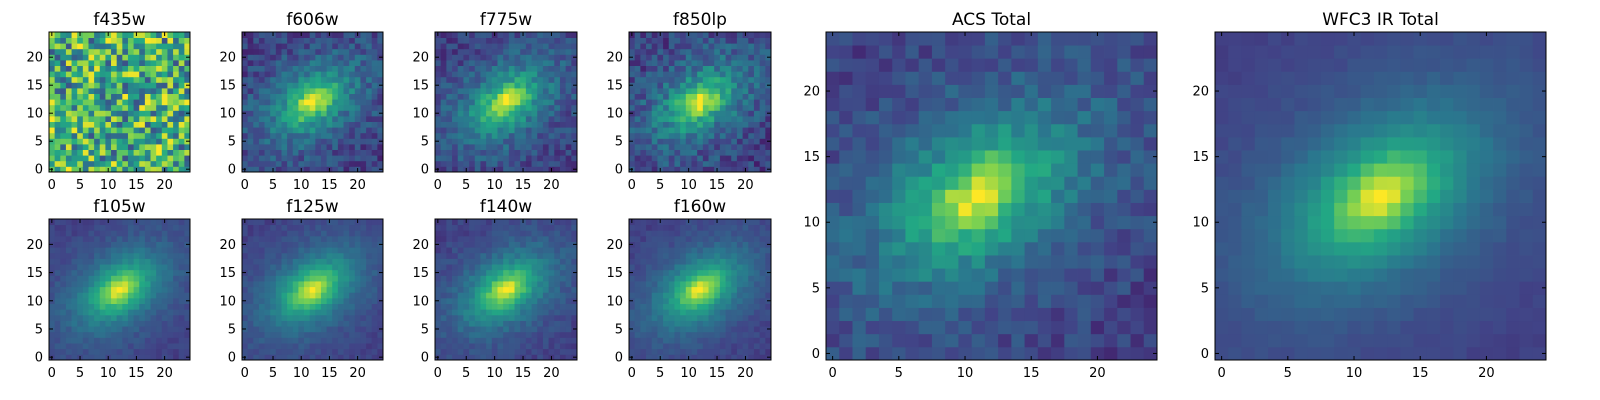 This screenshot has height=400, width=1600. Describe the element at coordinates (420, 86) in the screenshot. I see `y-tick-label: 15` at that location.